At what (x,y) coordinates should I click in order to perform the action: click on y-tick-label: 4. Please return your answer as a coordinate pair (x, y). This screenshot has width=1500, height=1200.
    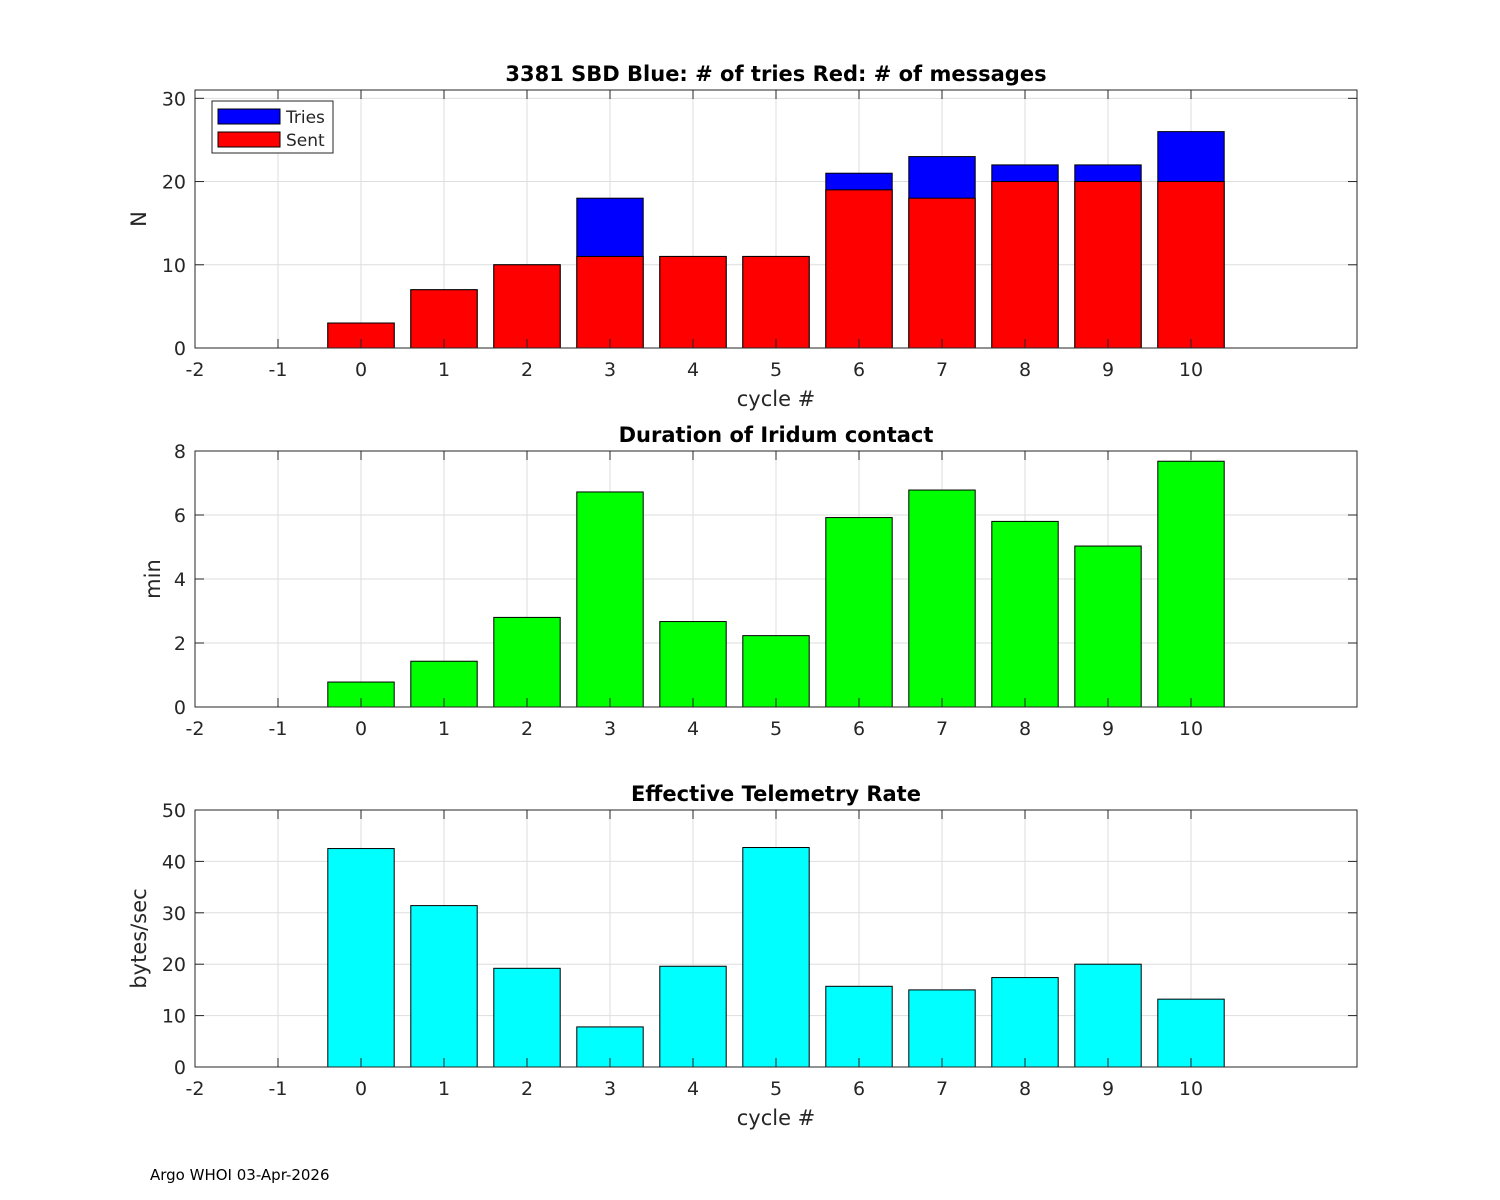
    Looking at the image, I should click on (180, 580).